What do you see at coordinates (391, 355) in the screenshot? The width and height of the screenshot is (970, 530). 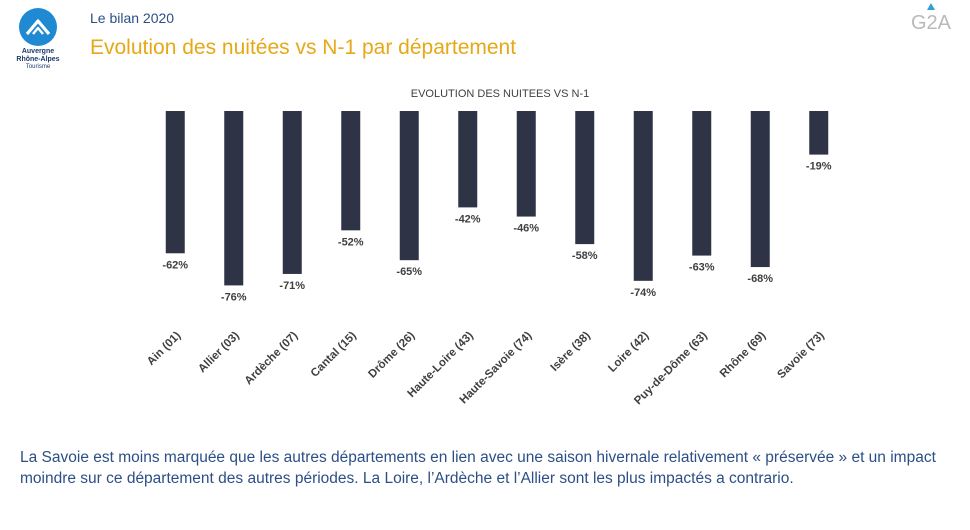 I see `category-label-4: Drôme (26)` at bounding box center [391, 355].